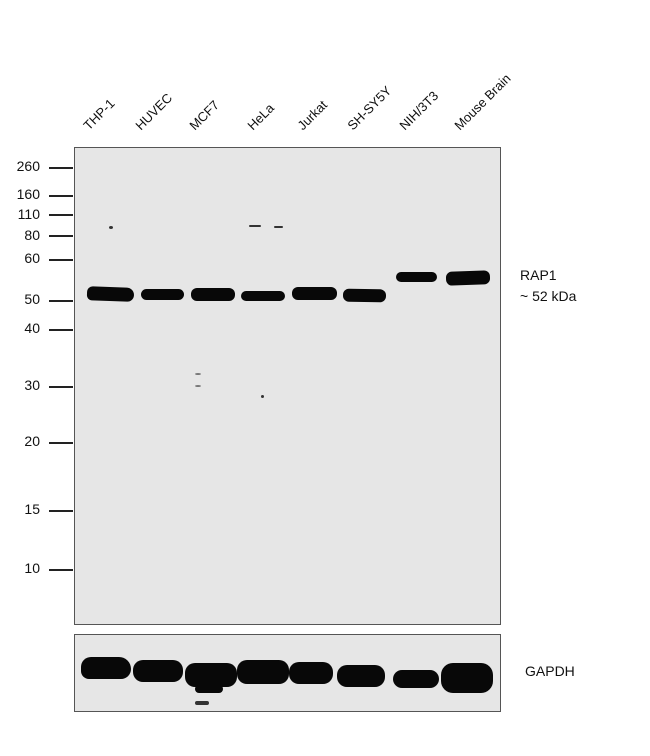 This screenshot has width=650, height=756. Describe the element at coordinates (482, 101) in the screenshot. I see `lane-label-mouse-brain: Mouse Brain` at that location.